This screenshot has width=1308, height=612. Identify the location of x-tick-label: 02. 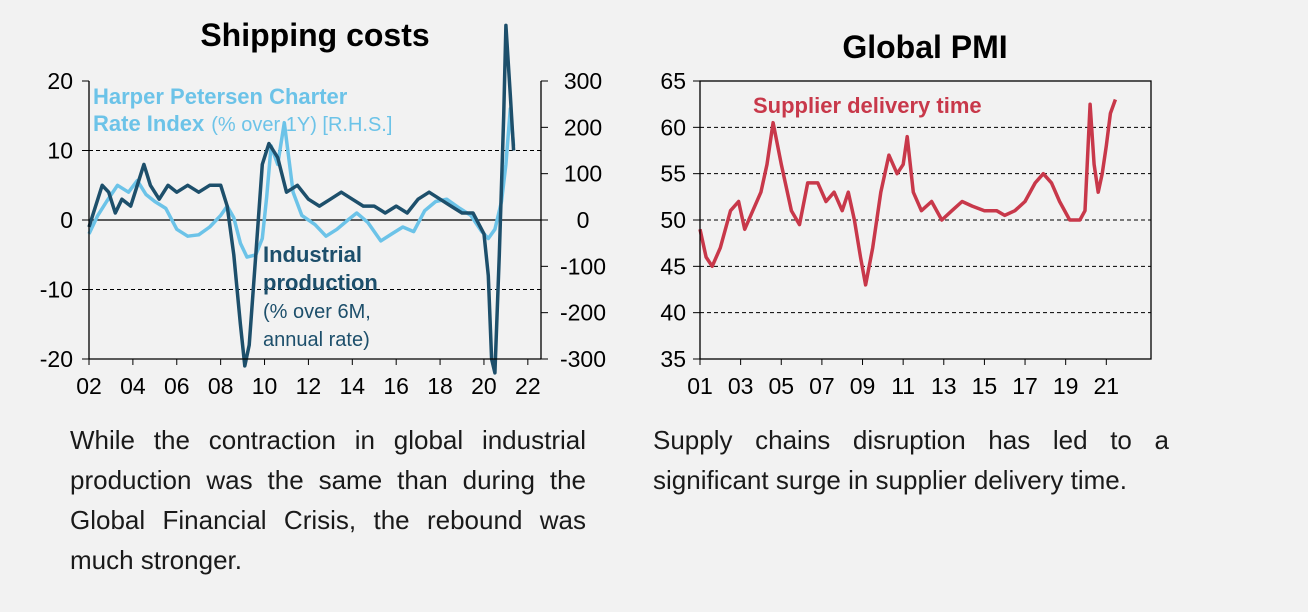
(89, 386).